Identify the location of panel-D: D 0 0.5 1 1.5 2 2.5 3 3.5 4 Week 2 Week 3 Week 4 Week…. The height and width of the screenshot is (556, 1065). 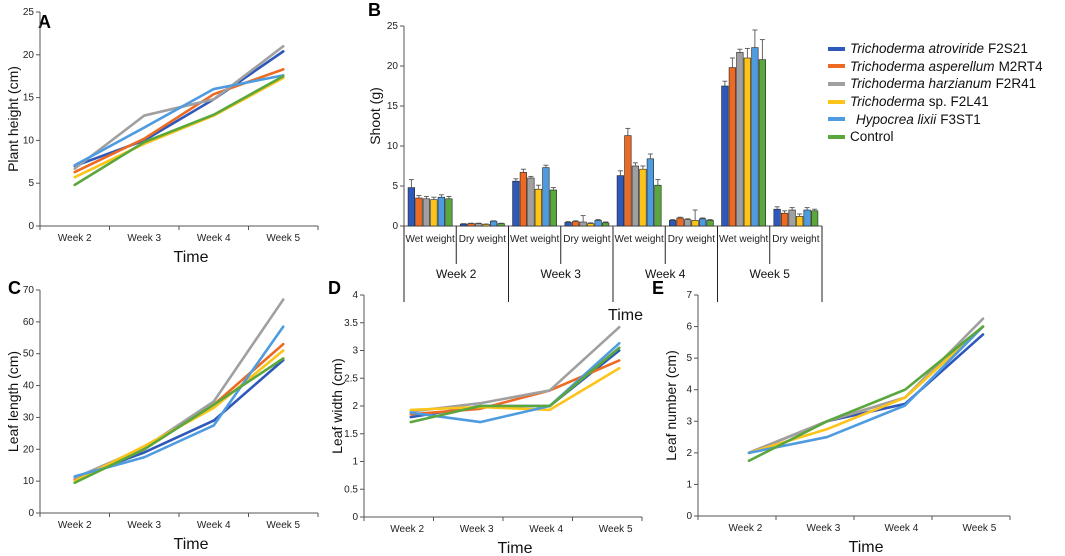
(485, 417).